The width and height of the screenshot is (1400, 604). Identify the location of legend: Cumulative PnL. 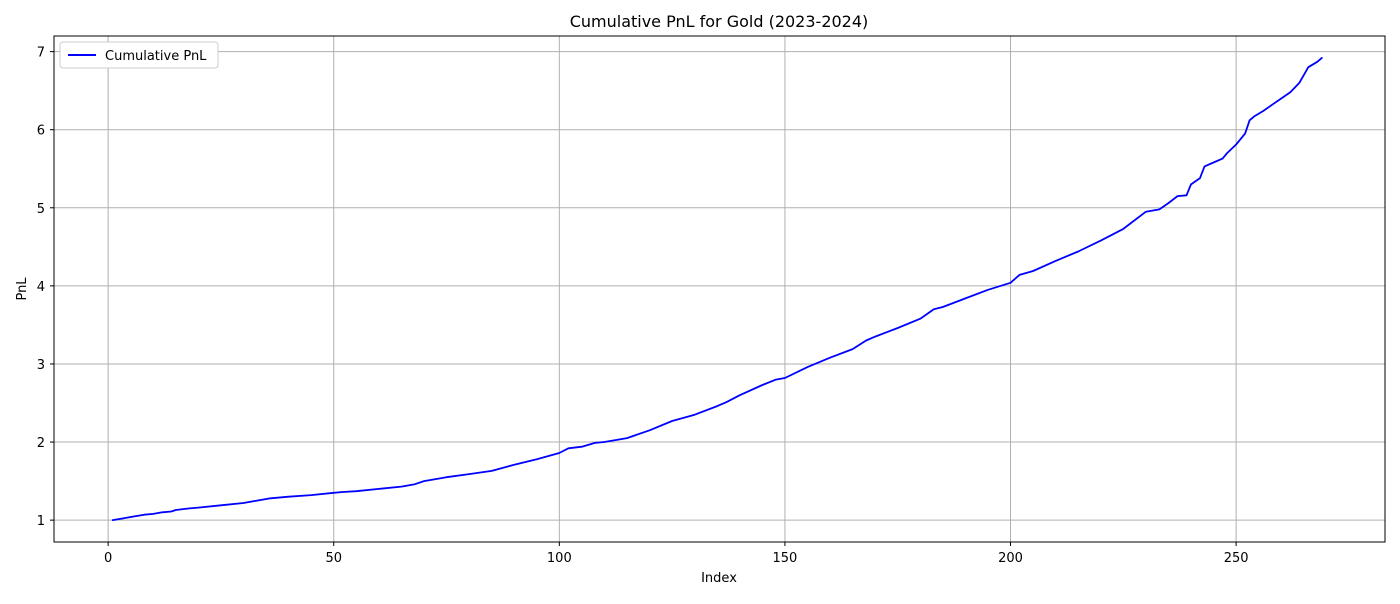
(139, 55).